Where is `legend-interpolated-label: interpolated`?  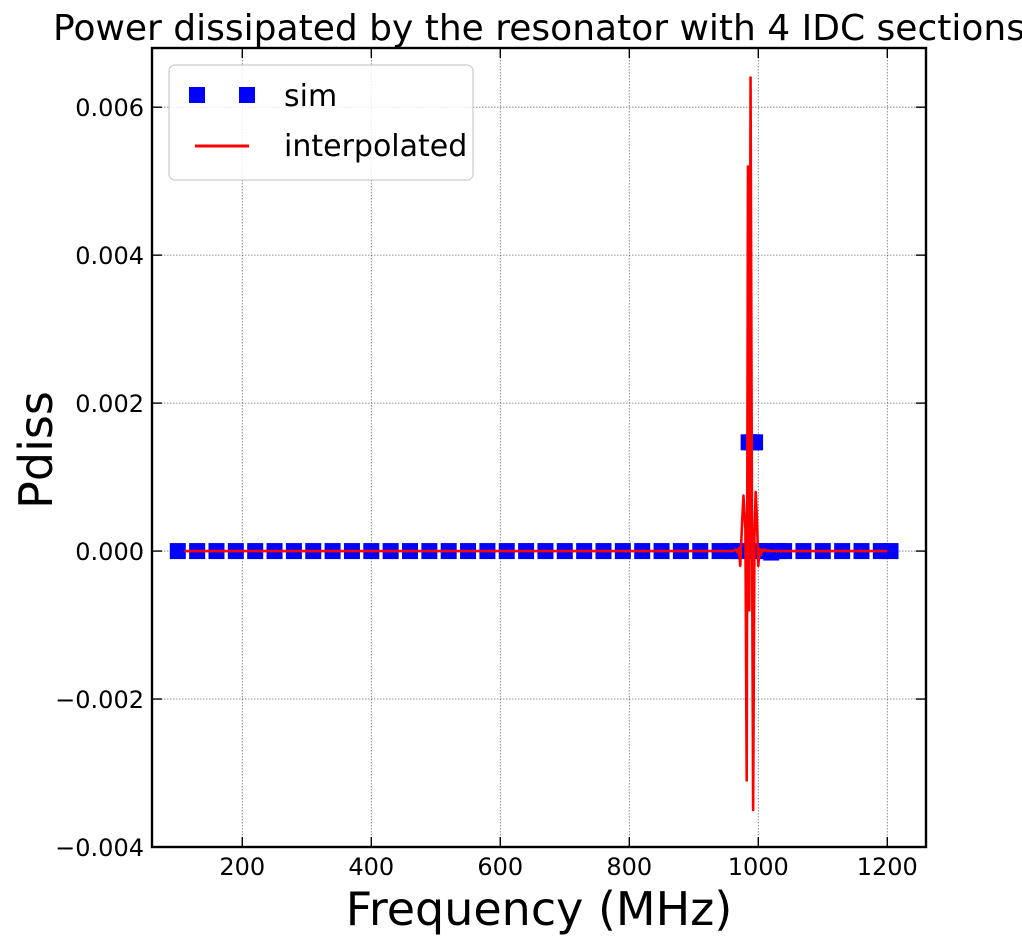 legend-interpolated-label: interpolated is located at coordinates (375, 146).